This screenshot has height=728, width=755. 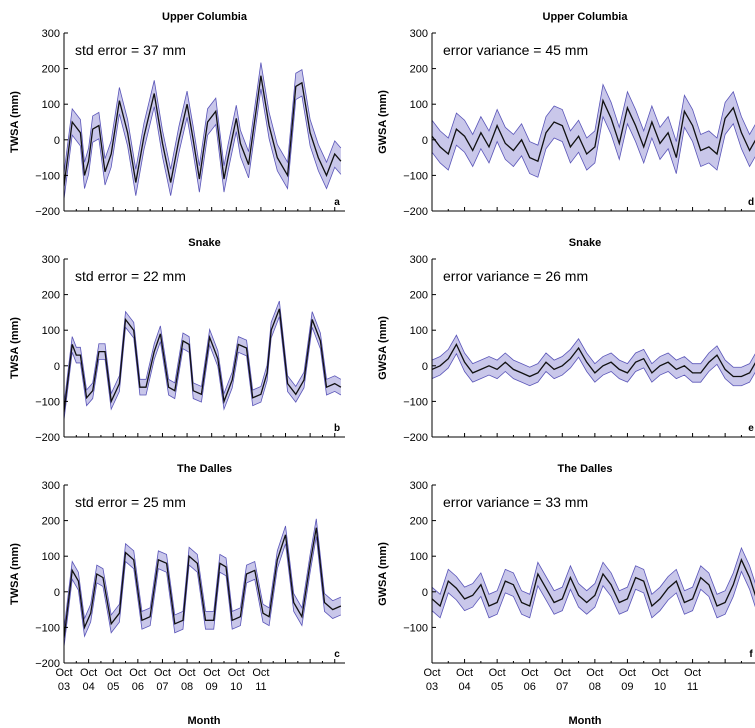 I want to click on x-axis-label-left: Month, so click(x=204, y=721).